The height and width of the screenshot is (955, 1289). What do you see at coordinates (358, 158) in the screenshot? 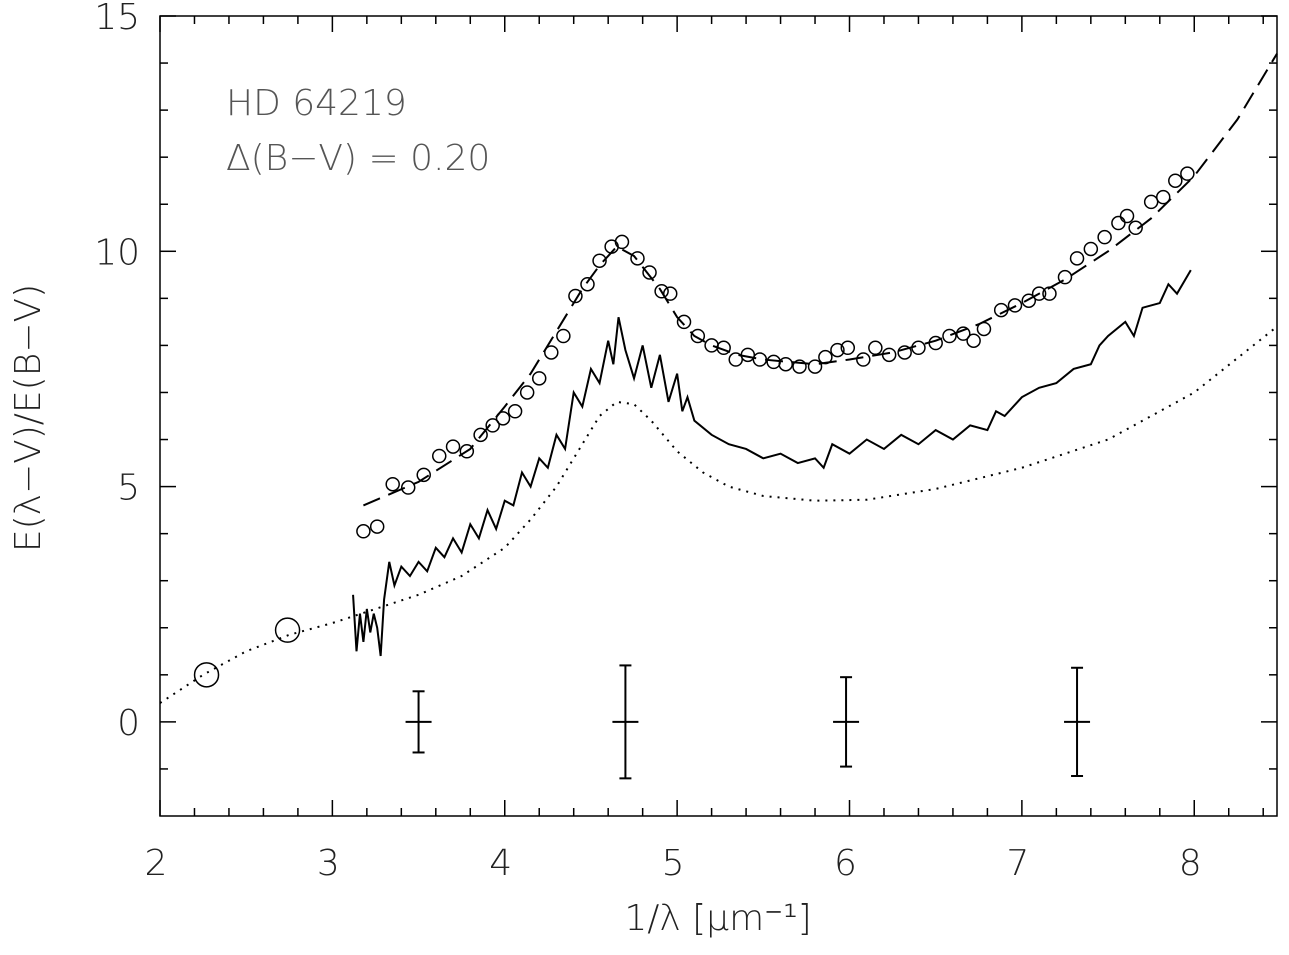
I see `annotation: Δ(B−V) = 0.20` at bounding box center [358, 158].